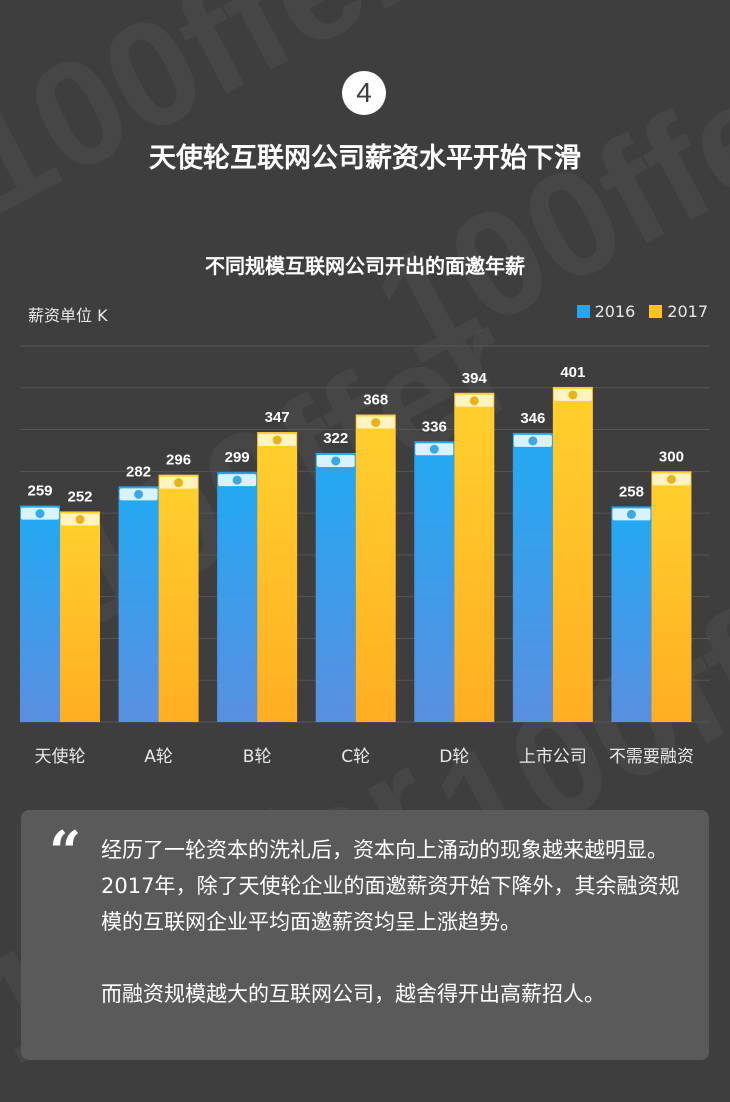 The height and width of the screenshot is (1102, 730). What do you see at coordinates (39, 491) in the screenshot?
I see `data-label-2016-0: 259` at bounding box center [39, 491].